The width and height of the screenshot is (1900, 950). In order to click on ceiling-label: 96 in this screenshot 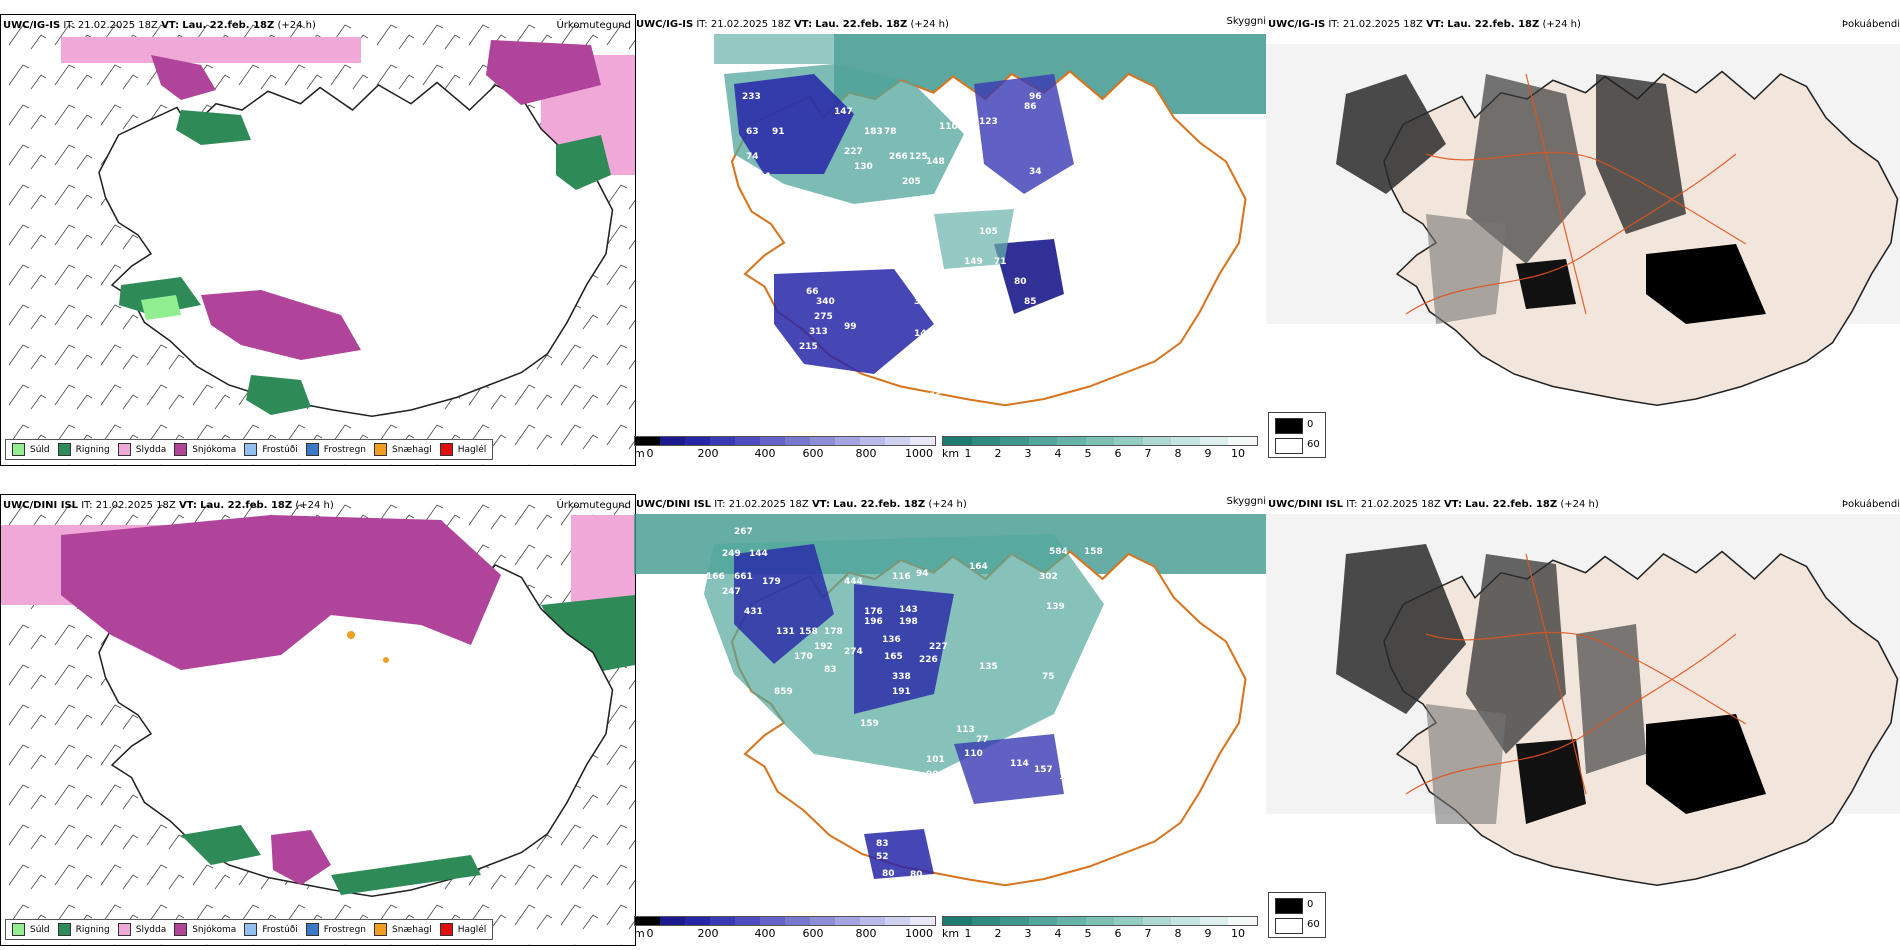, I will do `click(1035, 97)`.